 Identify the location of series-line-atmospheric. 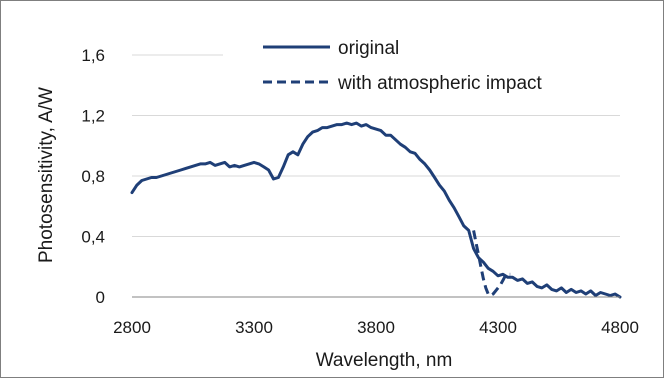
(491, 263).